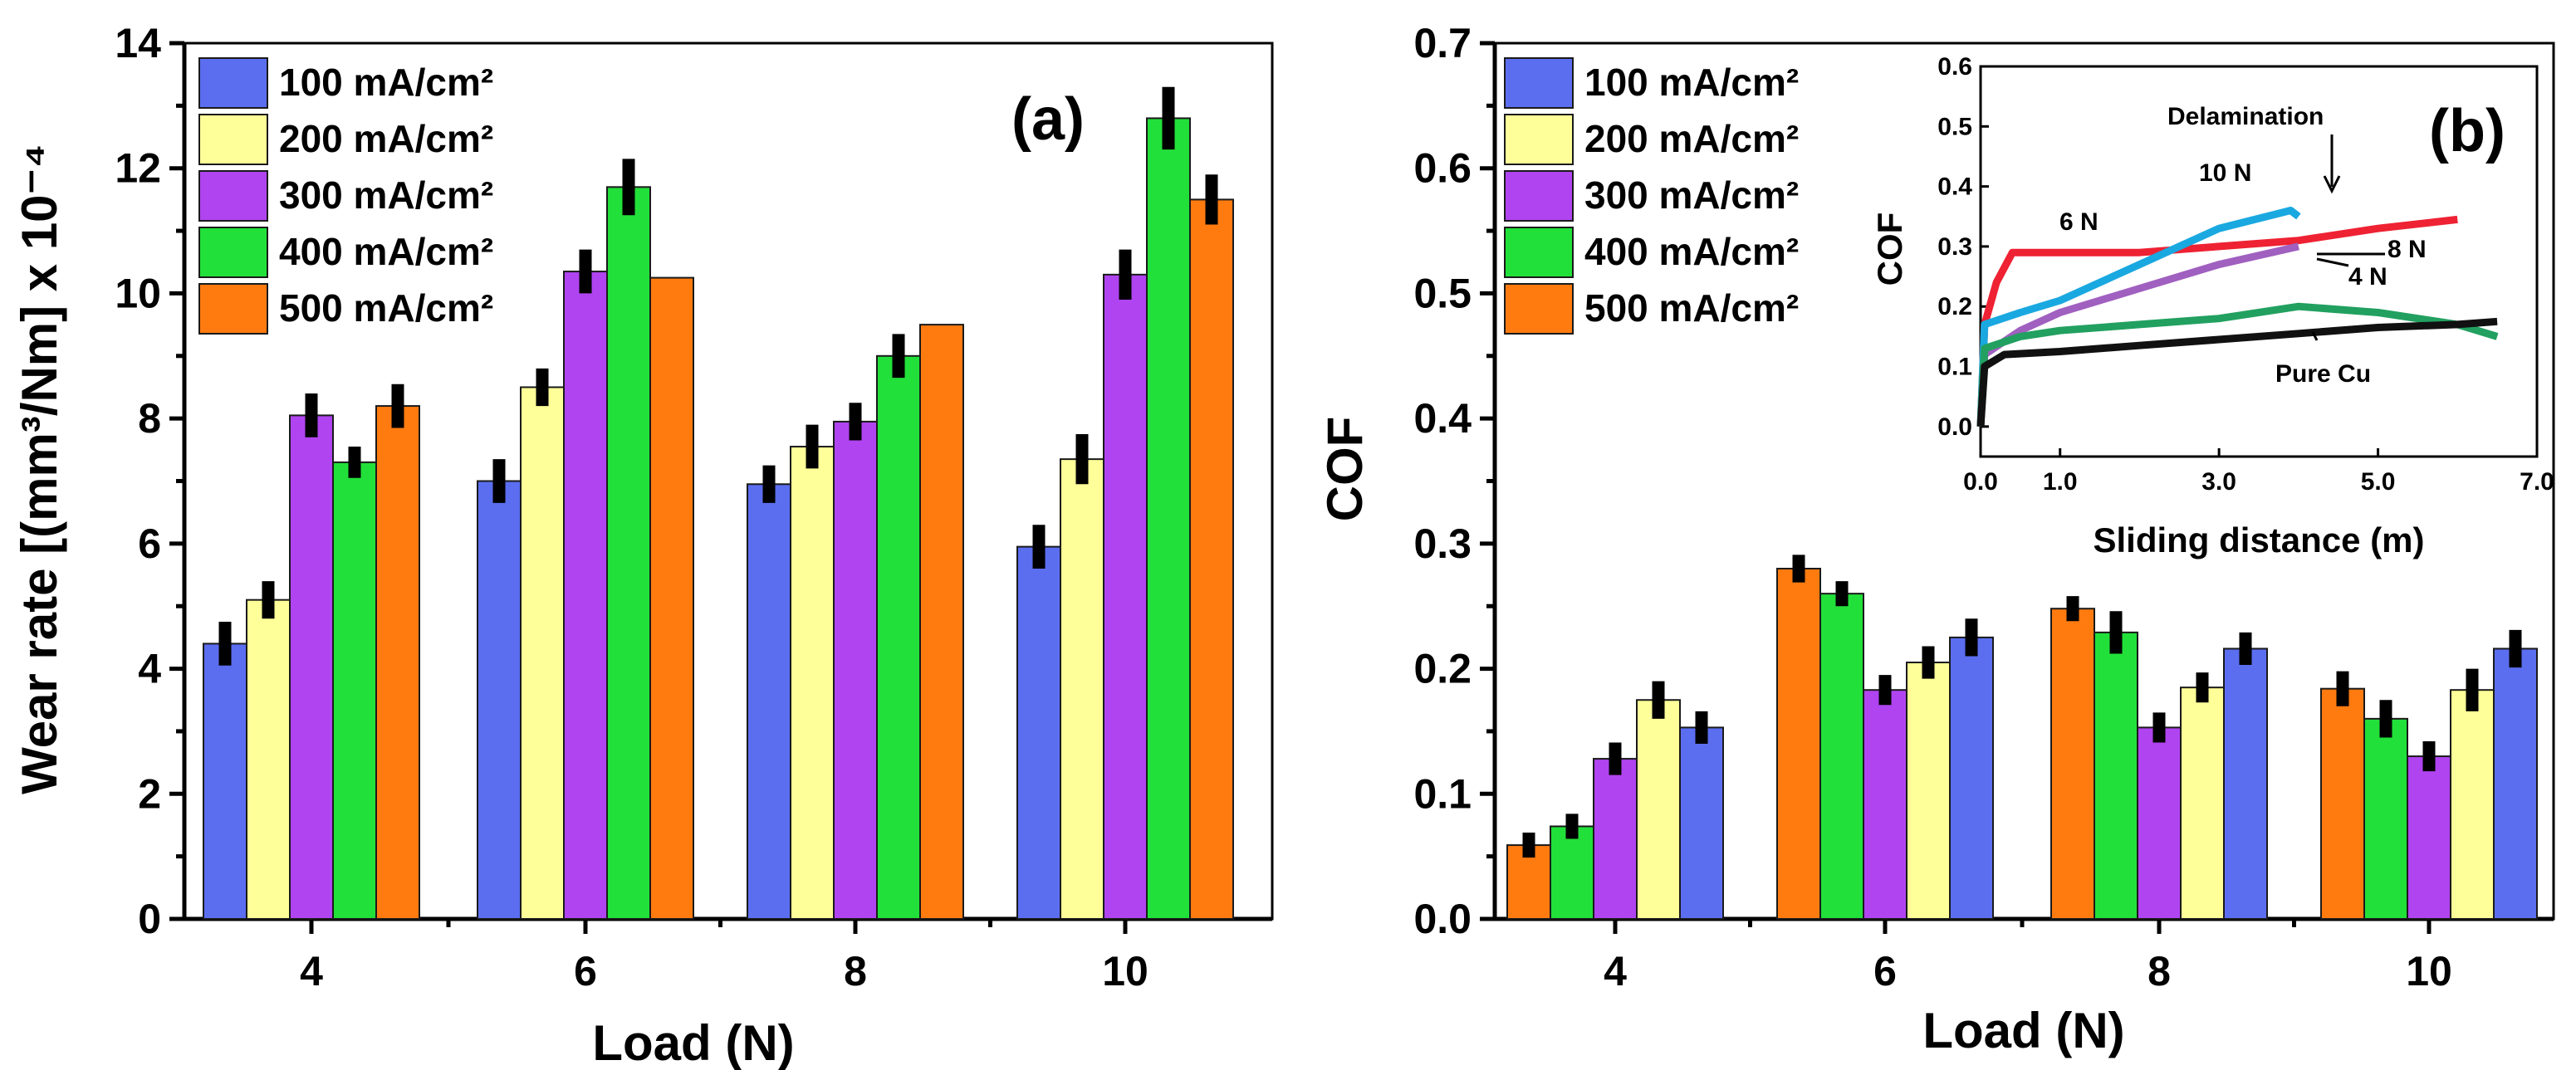  I want to click on panel-a-y-tick-label: 0, so click(149, 919).